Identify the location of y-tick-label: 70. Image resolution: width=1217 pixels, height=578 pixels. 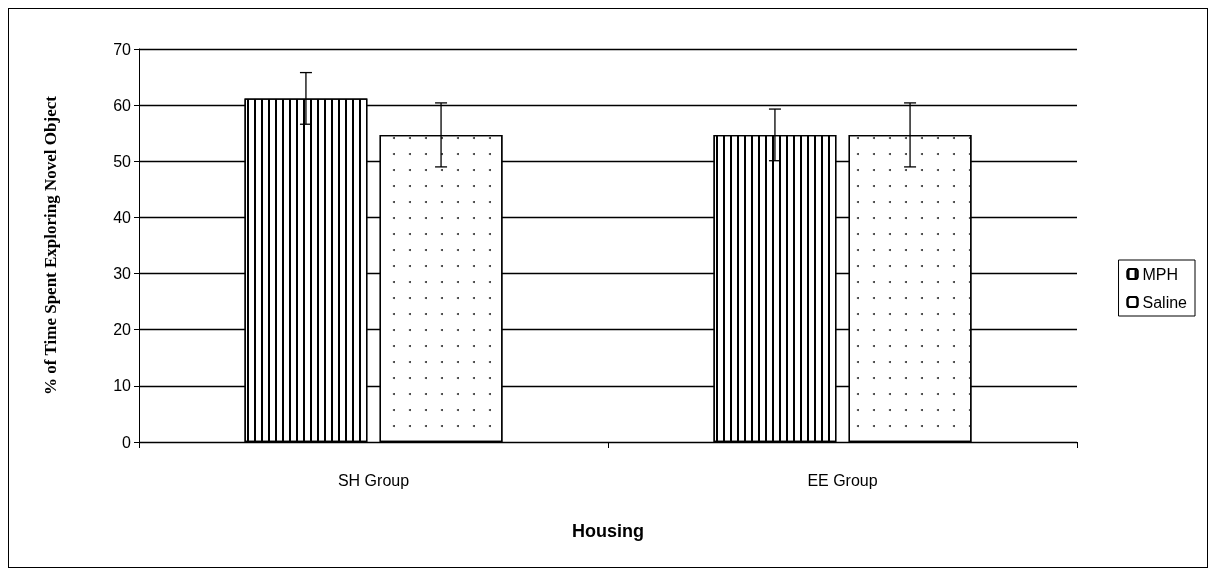
(122, 49).